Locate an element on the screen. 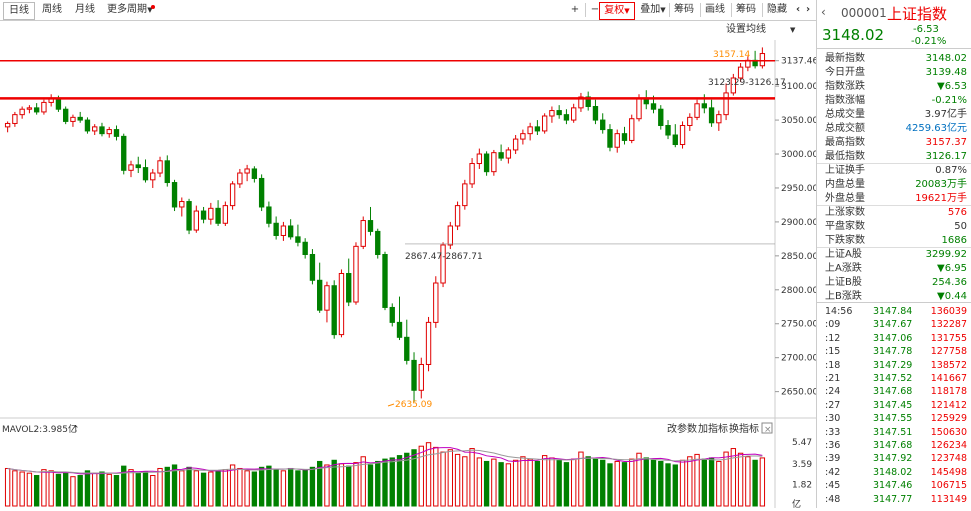 The height and width of the screenshot is (511, 971). edit-params-button: 改参数 is located at coordinates (682, 428).